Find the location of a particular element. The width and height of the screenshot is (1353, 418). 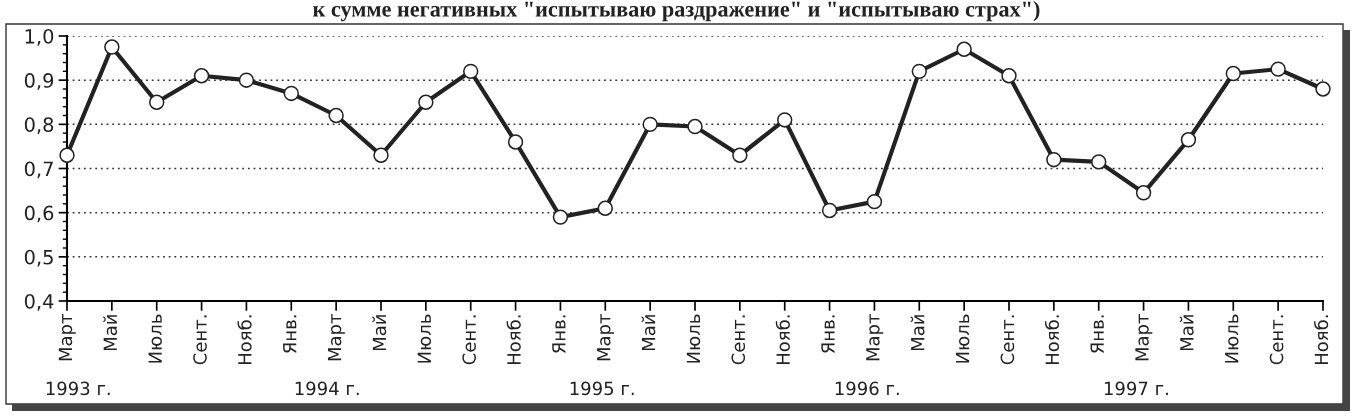

y-tick-label: 0,6 is located at coordinates (39, 214).